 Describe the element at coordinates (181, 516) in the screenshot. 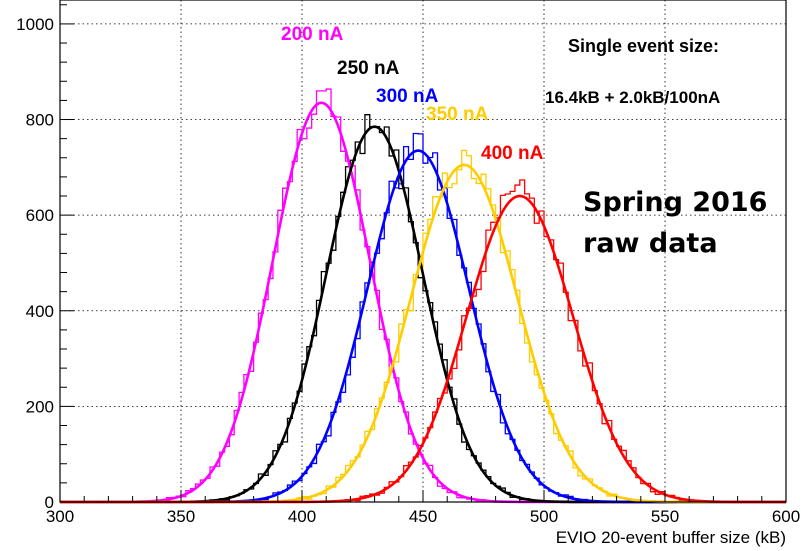

I see `x-tick-label: 350` at that location.